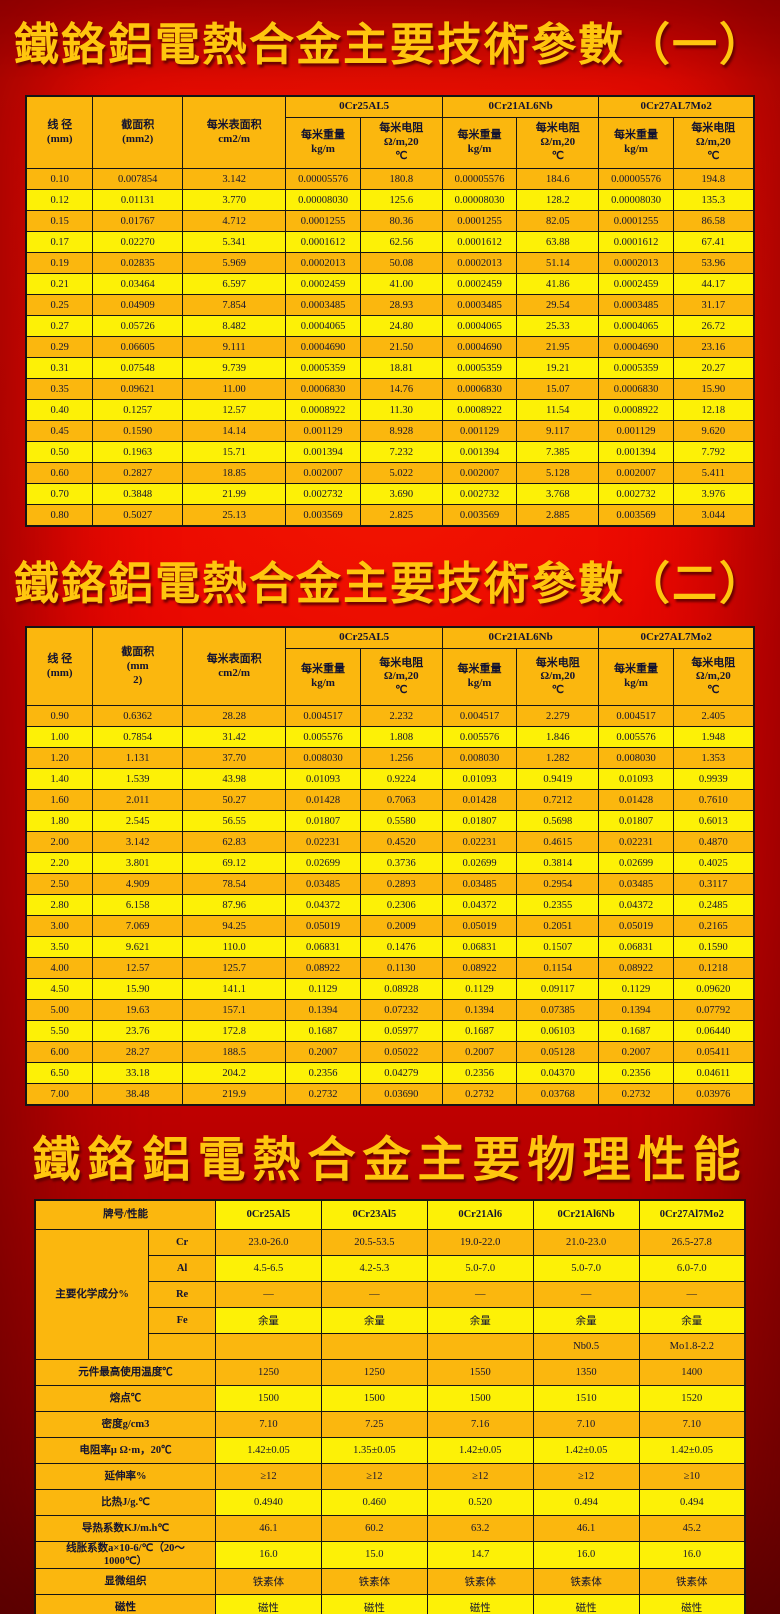  Describe the element at coordinates (182, 1320) in the screenshot. I see `element-label: Fe` at that location.